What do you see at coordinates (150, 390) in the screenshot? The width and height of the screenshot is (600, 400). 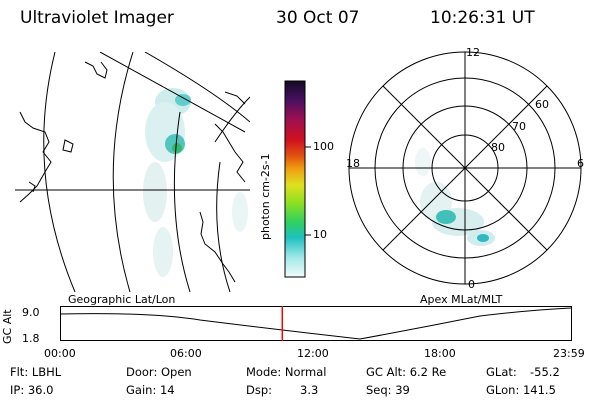 I see `status-gain: Gain: 14` at bounding box center [150, 390].